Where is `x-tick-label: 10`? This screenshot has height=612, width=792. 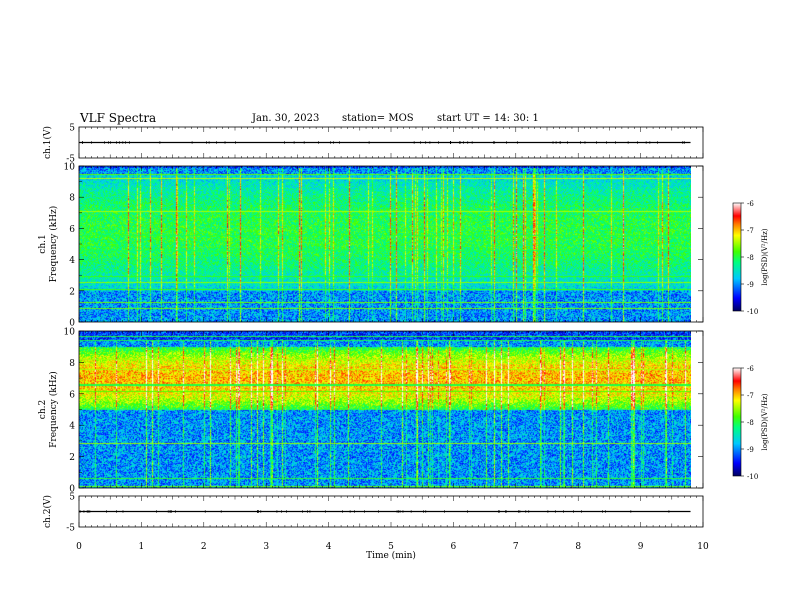
x-tick-label: 10 is located at coordinates (703, 547).